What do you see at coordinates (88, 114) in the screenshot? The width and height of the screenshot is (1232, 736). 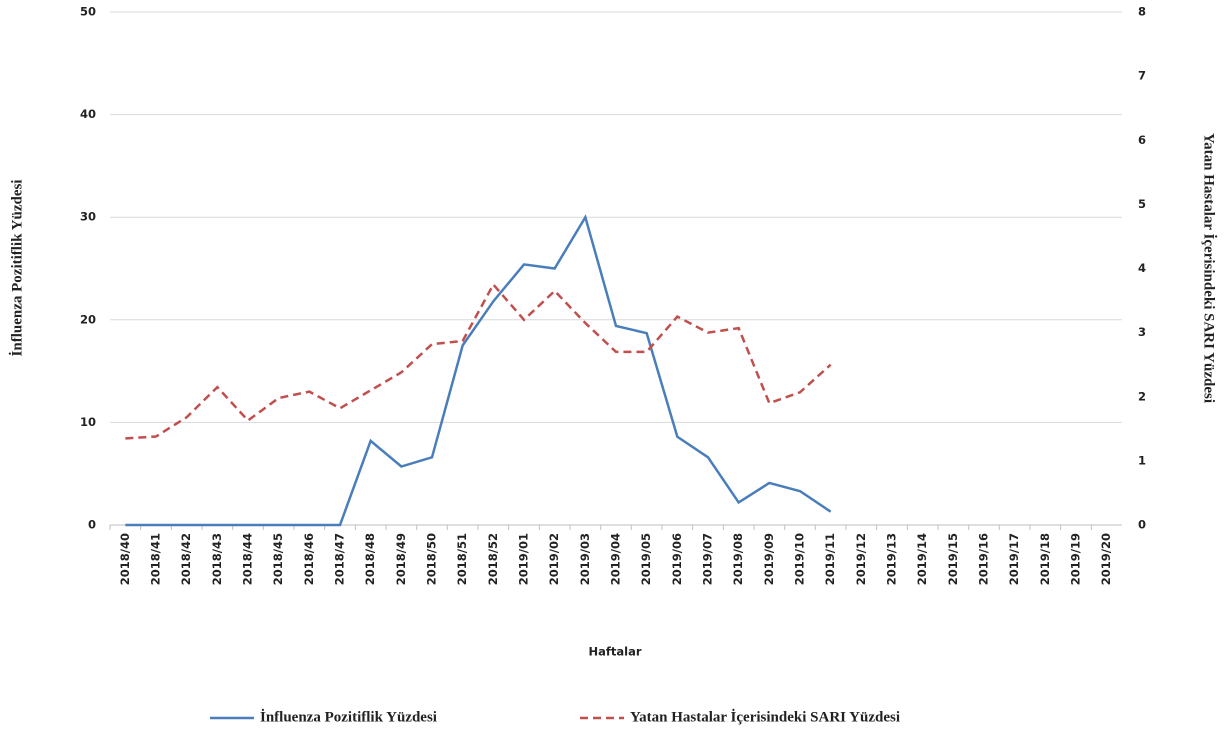 I see `y-tick-label: 40` at bounding box center [88, 114].